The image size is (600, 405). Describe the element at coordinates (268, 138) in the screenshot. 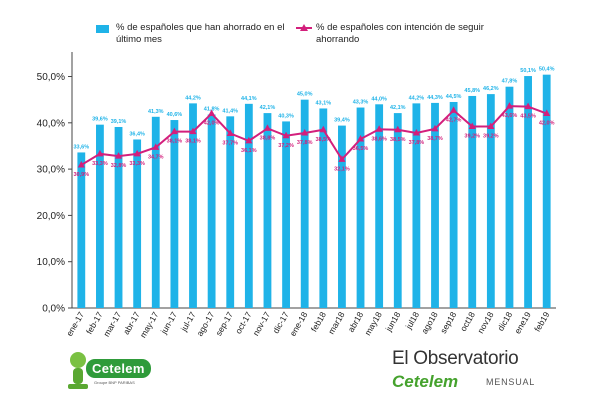

I see `line-data-label: 38,8%` at that location.